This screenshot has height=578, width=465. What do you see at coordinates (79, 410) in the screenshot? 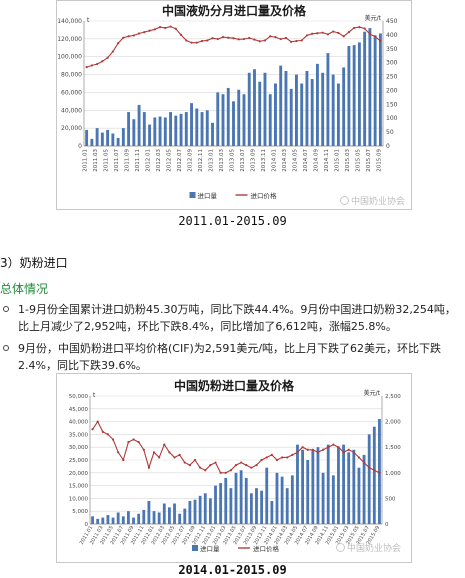
I see `y-left-tick-label: 45,000` at bounding box center [79, 410].